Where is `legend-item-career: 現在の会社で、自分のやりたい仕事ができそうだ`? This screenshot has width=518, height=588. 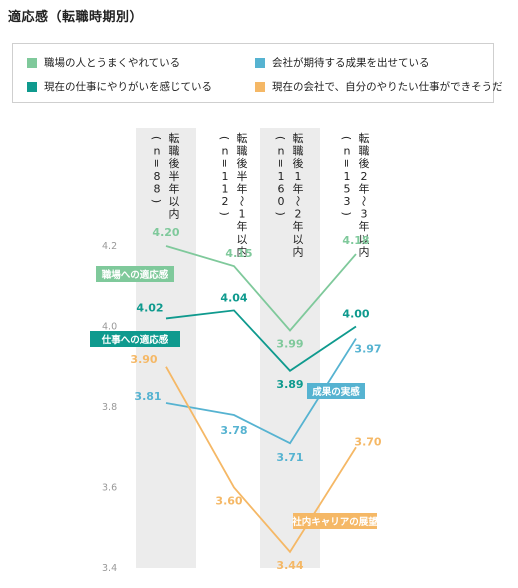
legend-item-career: 現在の会社で、自分のやりたい仕事ができそうだ is located at coordinates (379, 86).